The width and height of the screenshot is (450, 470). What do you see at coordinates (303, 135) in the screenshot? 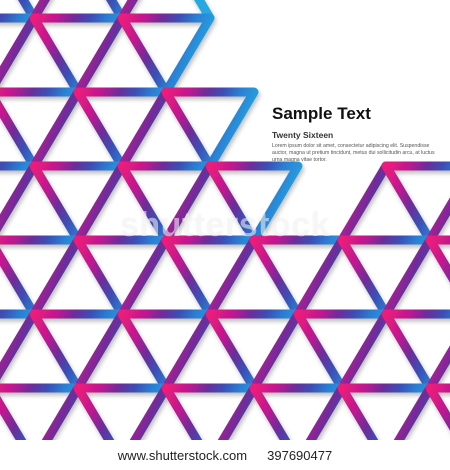
I see `subheadline: Twenty Sixteen` at bounding box center [303, 135].